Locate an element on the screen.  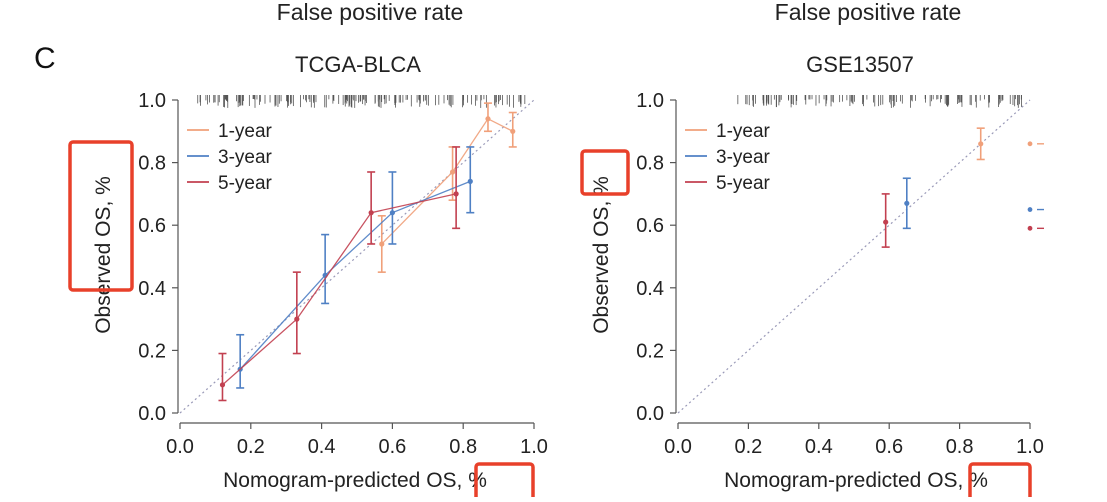
header-fragment-right: False positive rate is located at coordinates (868, 12).